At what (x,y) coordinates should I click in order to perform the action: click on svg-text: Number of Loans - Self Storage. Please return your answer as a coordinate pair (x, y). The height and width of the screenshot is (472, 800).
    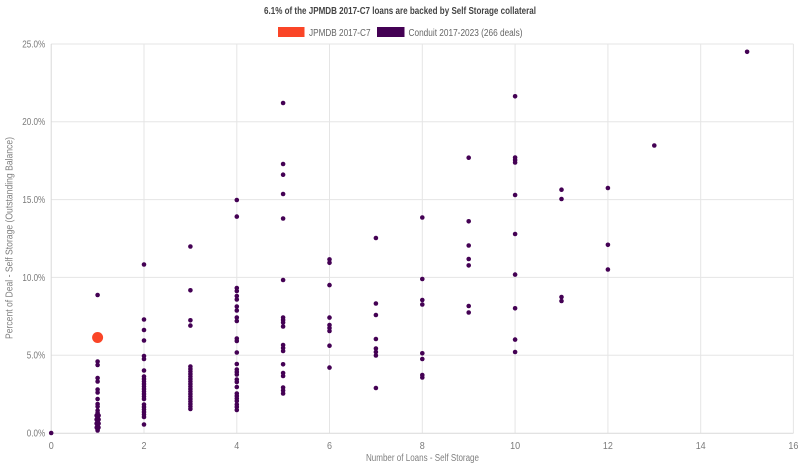
    Looking at the image, I should click on (422, 458).